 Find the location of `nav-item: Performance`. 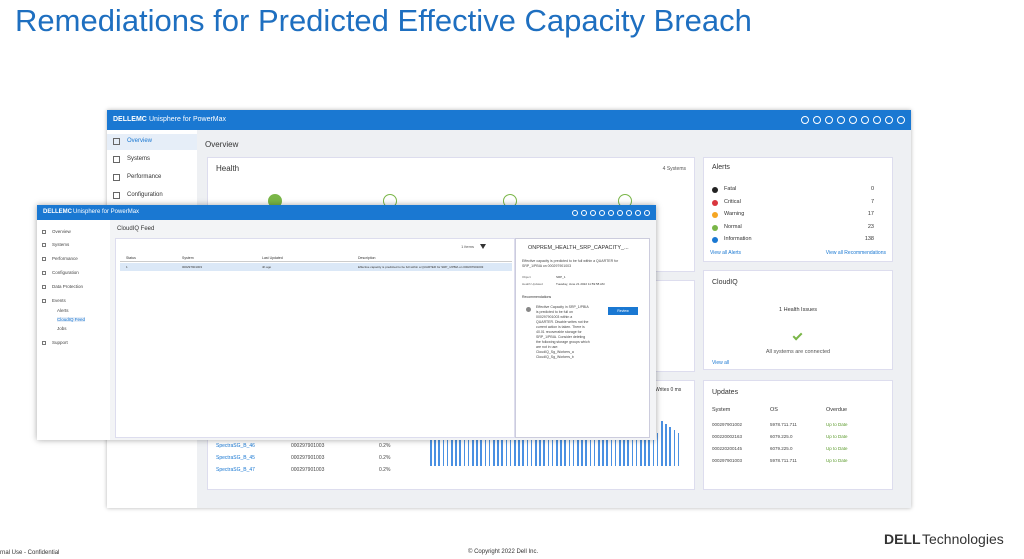

nav-item: Performance is located at coordinates (152, 178).